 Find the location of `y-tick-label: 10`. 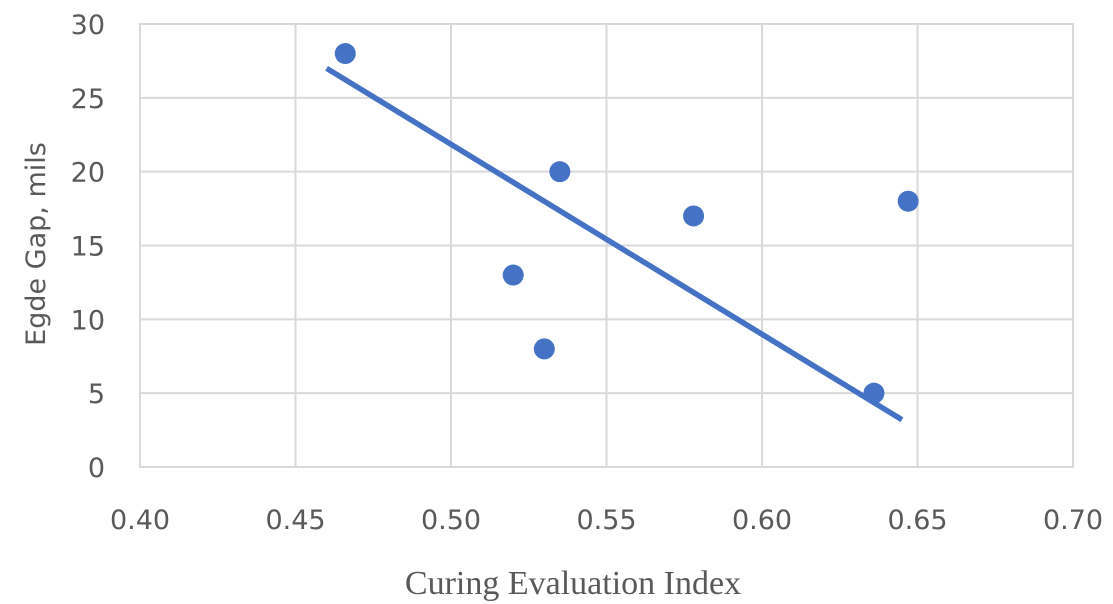

y-tick-label: 10 is located at coordinates (88, 320).